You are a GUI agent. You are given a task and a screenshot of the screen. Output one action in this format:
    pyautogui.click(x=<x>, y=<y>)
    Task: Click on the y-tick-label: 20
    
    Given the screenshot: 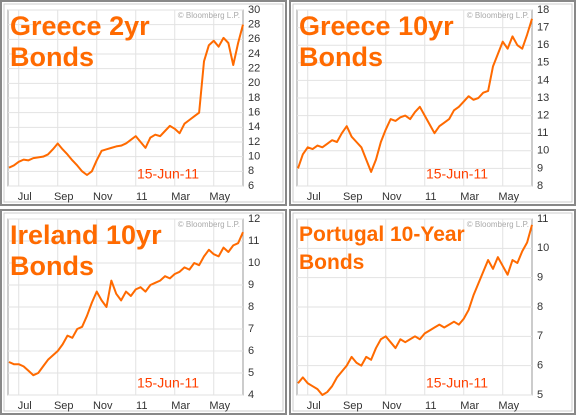 What is the action you would take?
    pyautogui.click(x=254, y=83)
    